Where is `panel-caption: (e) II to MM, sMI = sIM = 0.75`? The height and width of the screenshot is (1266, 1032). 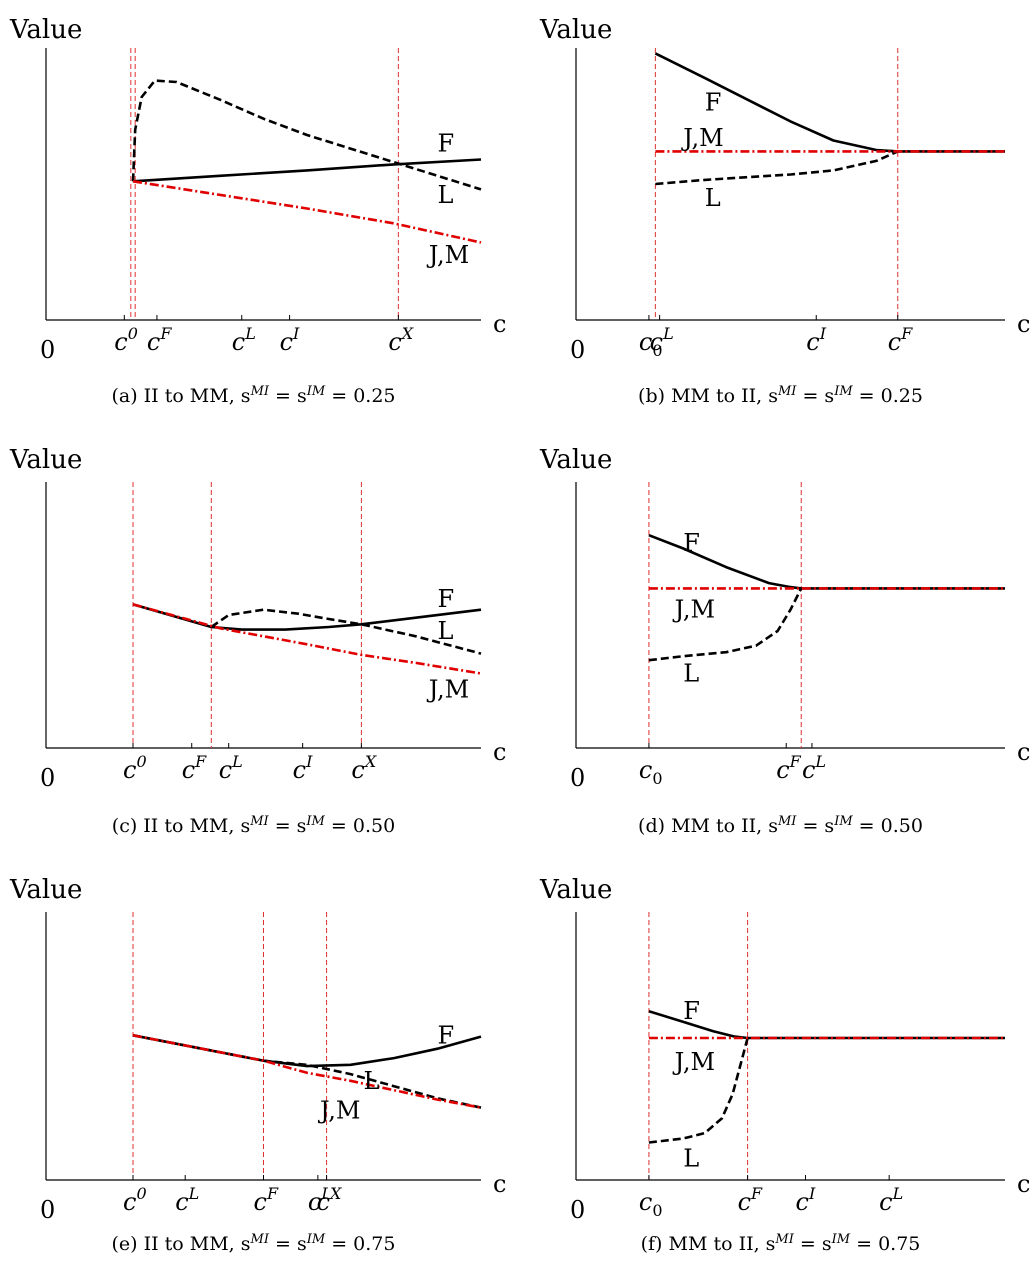 panel-caption: (e) II to MM, sMI = sIM = 0.75 is located at coordinates (254, 1244).